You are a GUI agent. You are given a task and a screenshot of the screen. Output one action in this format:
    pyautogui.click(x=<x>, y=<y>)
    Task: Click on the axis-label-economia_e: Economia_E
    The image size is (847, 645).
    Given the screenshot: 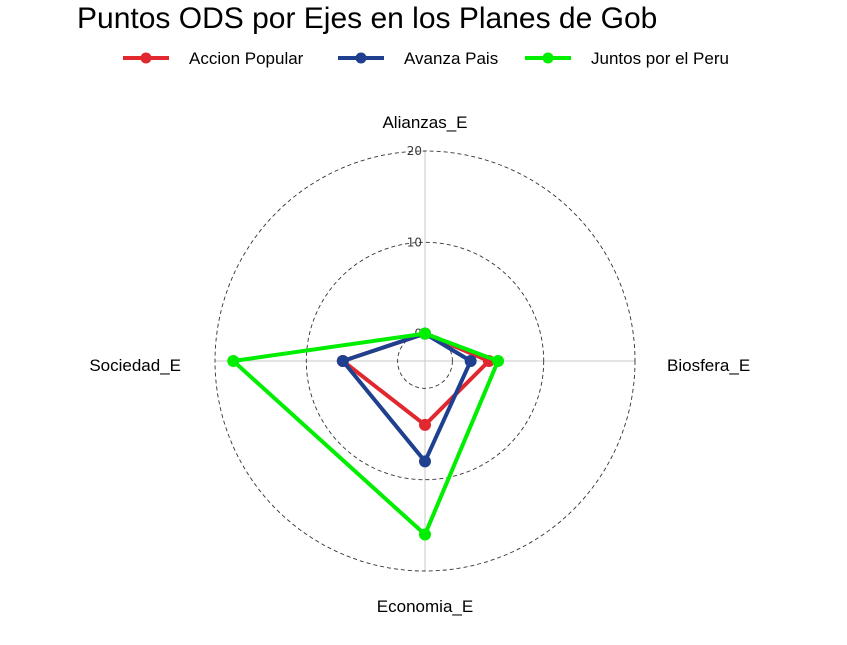 What is the action you would take?
    pyautogui.click(x=425, y=606)
    